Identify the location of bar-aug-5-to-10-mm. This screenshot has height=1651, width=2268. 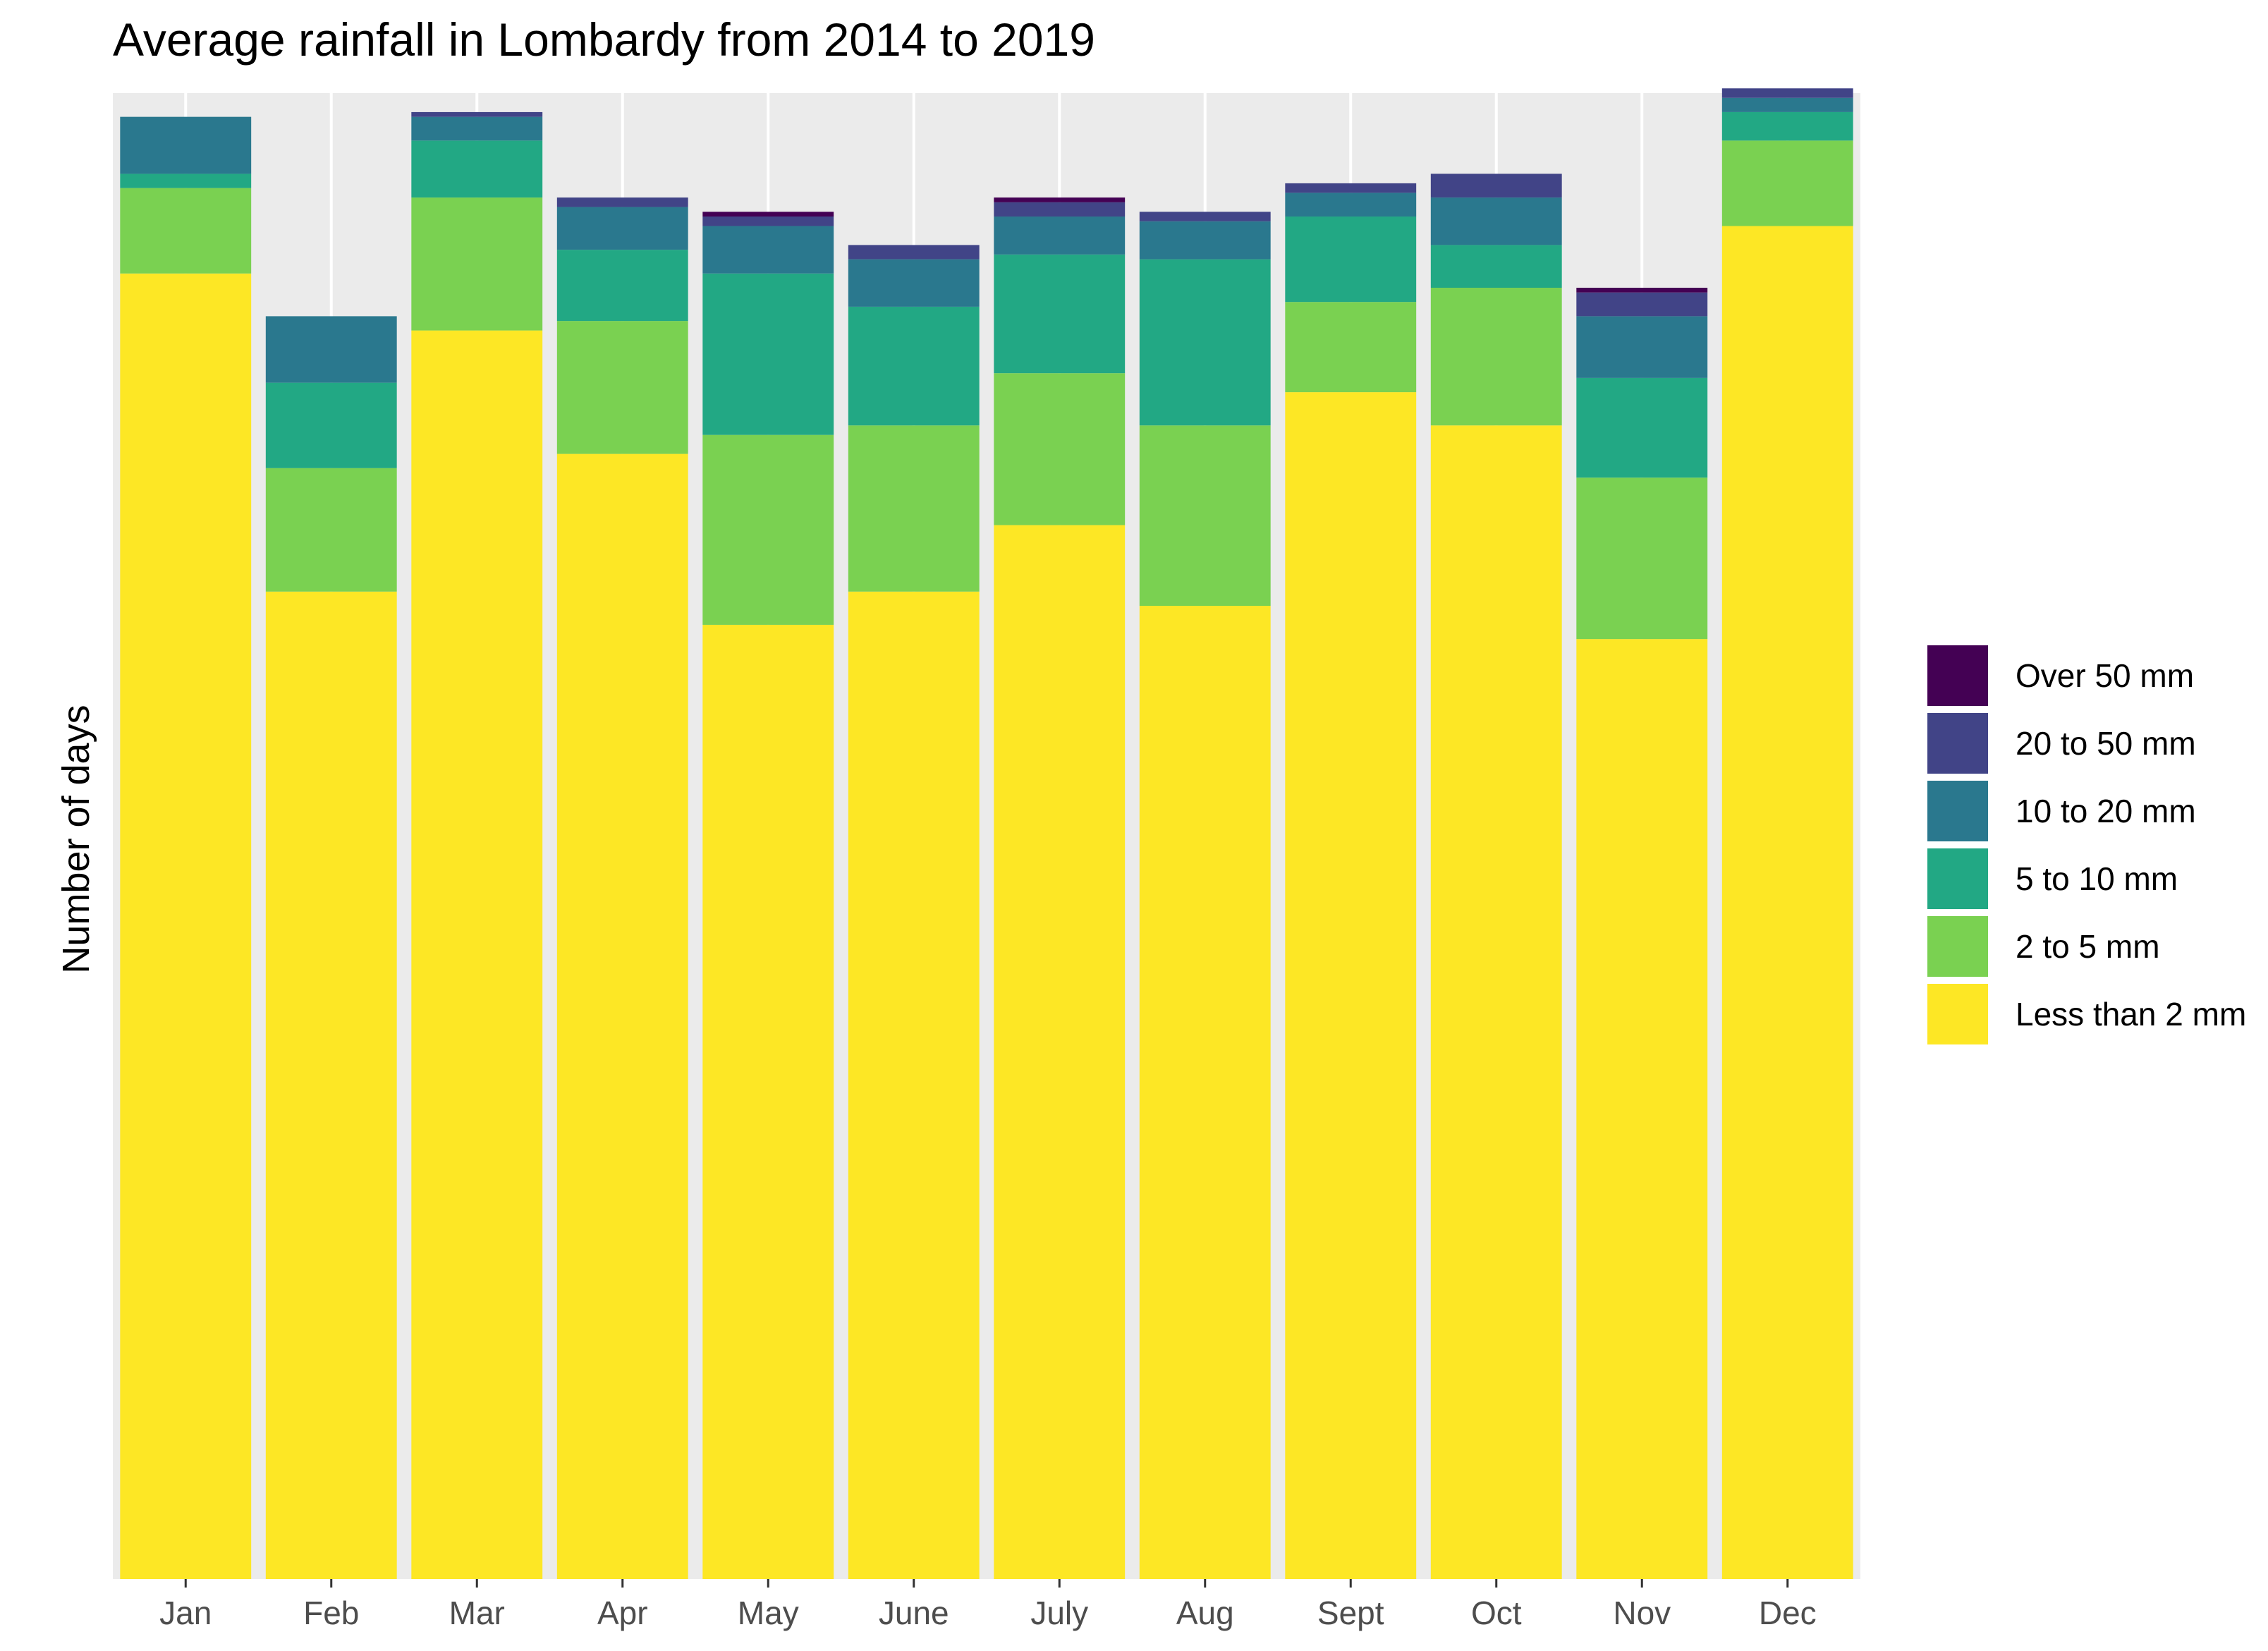
(1205, 342).